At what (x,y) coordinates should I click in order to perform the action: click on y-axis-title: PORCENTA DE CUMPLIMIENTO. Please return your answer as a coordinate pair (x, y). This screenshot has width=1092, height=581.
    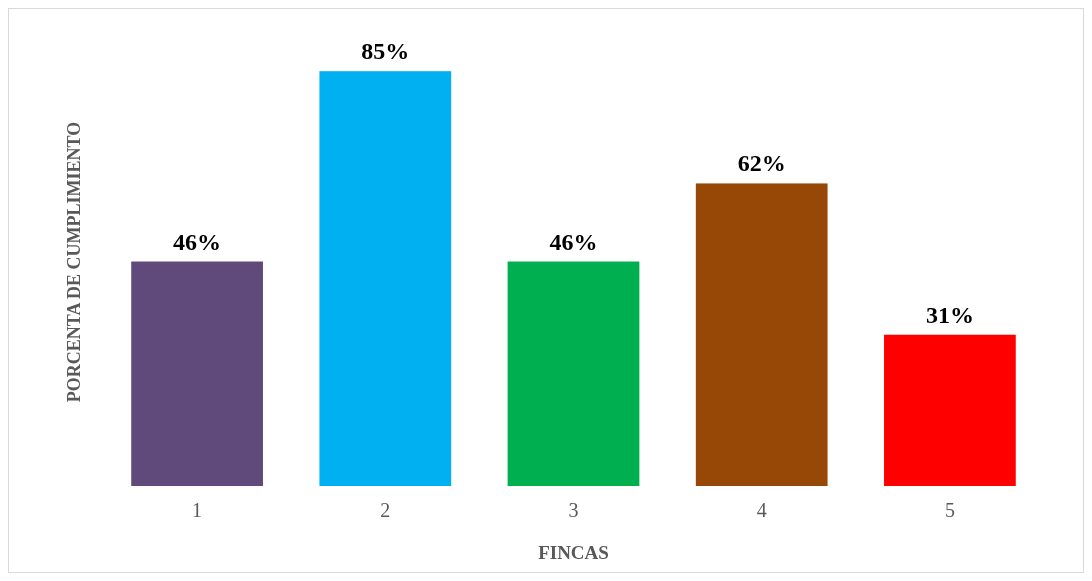
    Looking at the image, I should click on (74, 262).